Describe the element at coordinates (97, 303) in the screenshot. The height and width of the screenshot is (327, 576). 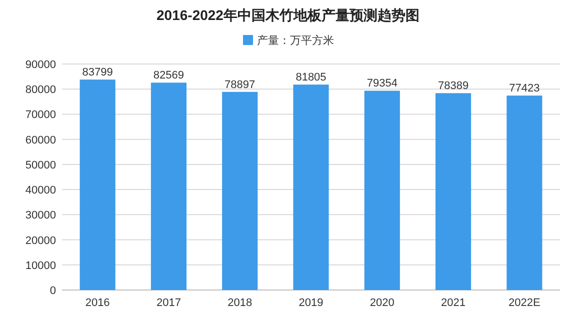
I see `x-tick-label: 2016` at that location.